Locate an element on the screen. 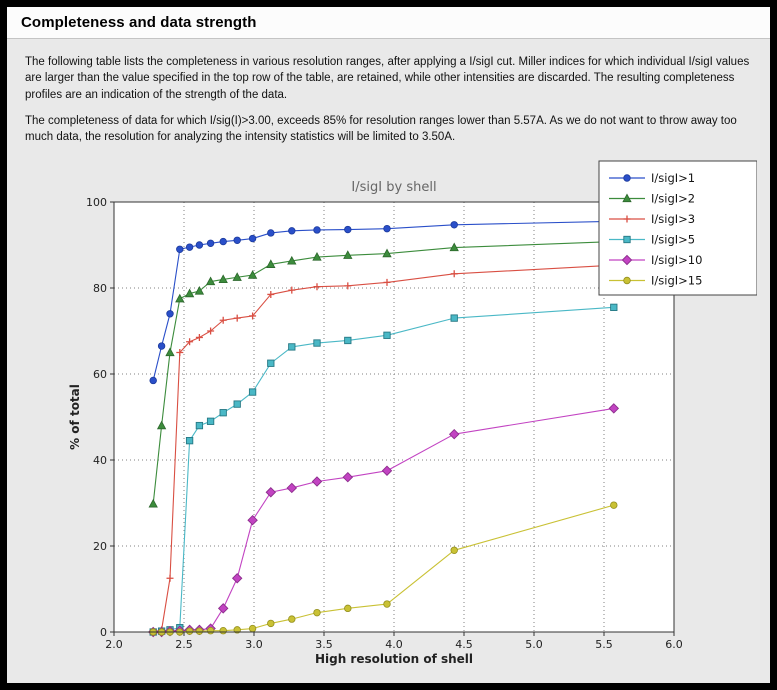  chart-title: I/sigI by shell is located at coordinates (393, 187).